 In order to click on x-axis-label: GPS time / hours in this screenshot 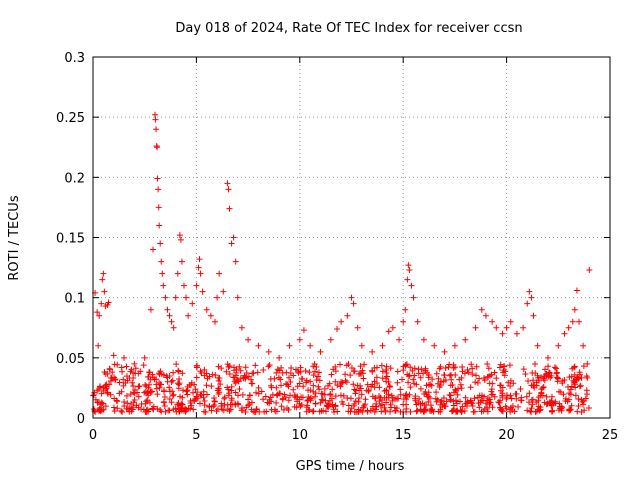, I will do `click(350, 466)`.